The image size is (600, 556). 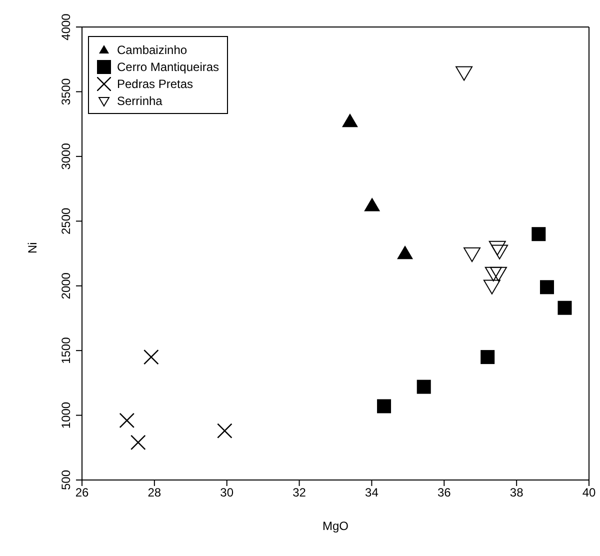 I want to click on y-tick-label: 3500, so click(x=66, y=92).